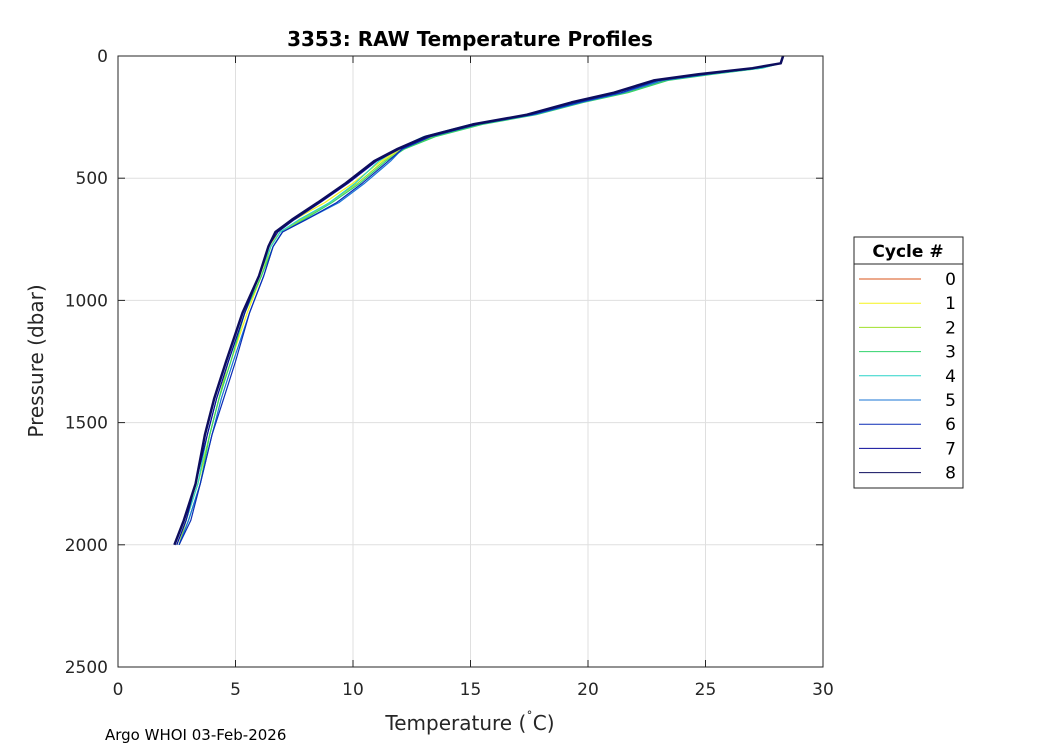 The height and width of the screenshot is (750, 1050). Describe the element at coordinates (86, 668) in the screenshot. I see `y-tick-label: 2500` at that location.